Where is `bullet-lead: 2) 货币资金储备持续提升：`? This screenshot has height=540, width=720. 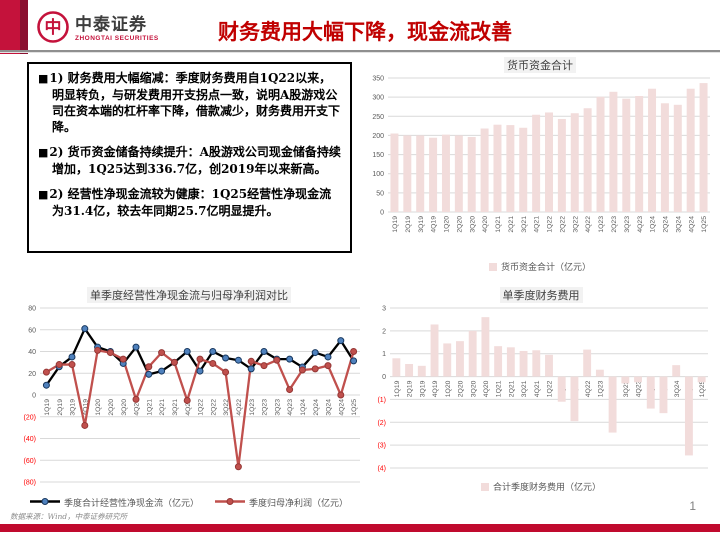
bullet-lead: 2) 货币资金储备持续提升： is located at coordinates (124, 151).